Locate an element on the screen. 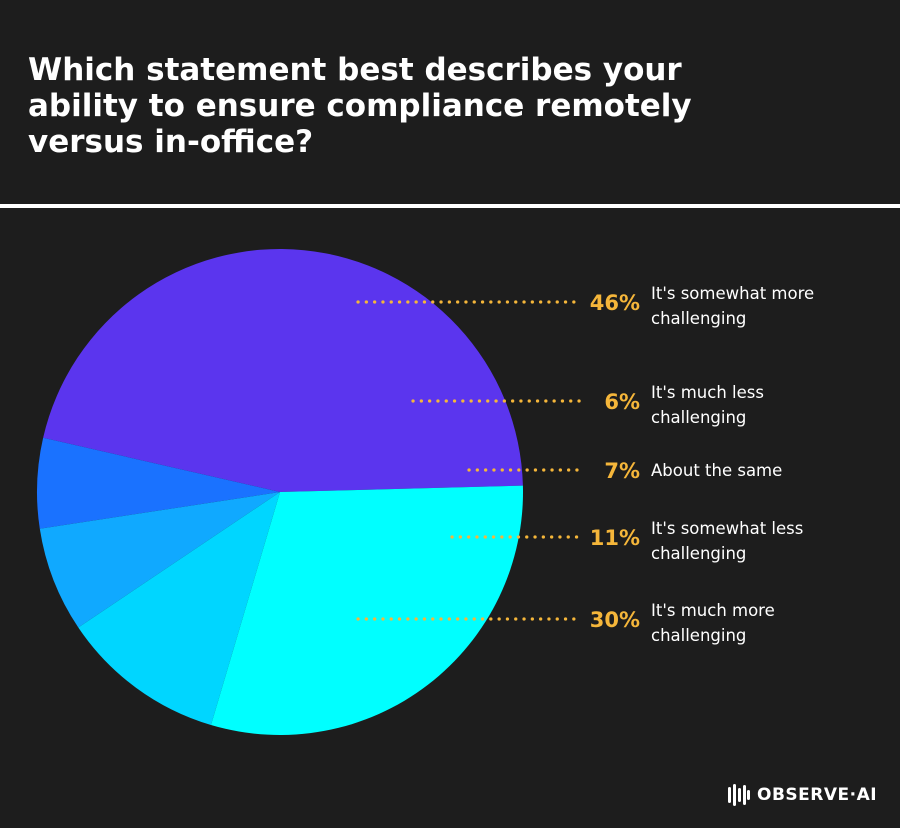  slice-label: It's somewhat less is located at coordinates (727, 528).